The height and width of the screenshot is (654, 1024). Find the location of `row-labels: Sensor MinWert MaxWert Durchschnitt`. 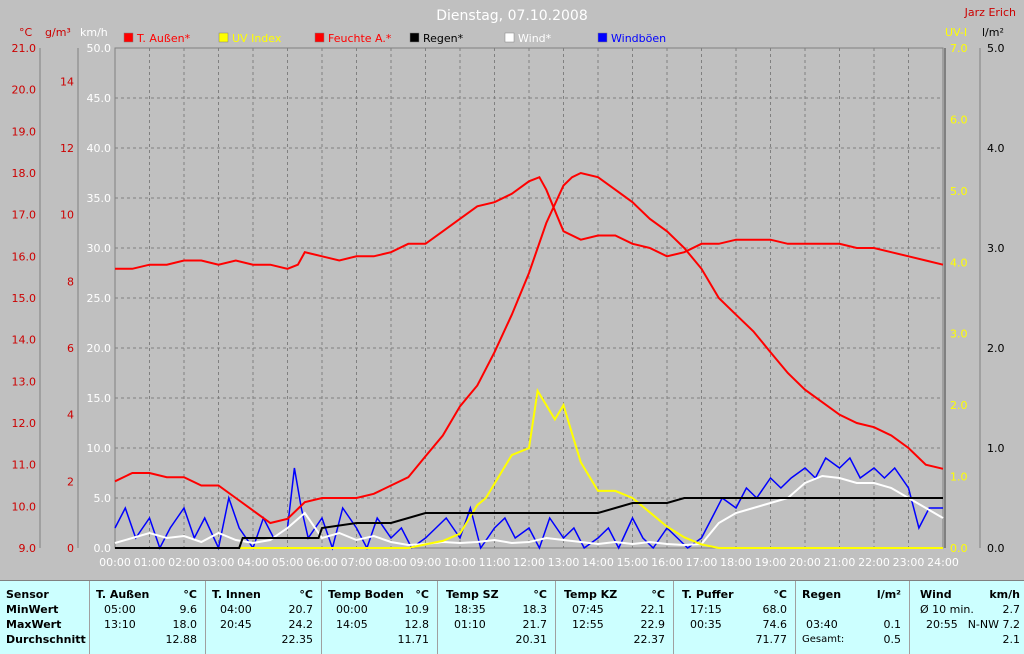

row-labels: Sensor MinWert MaxWert Durchschnitt is located at coordinates (45, 617).